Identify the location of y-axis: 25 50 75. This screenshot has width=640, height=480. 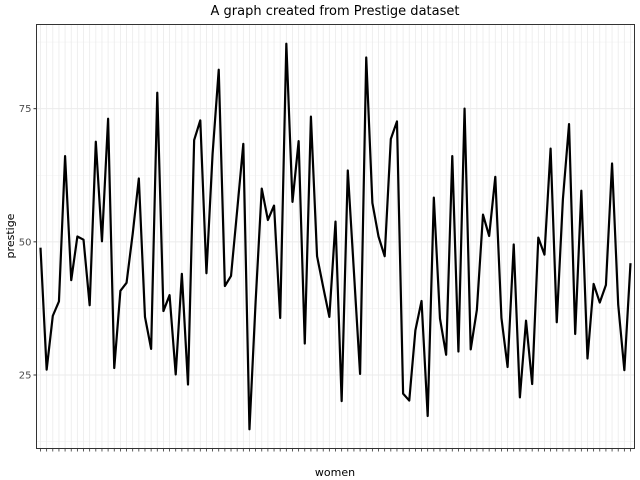
(28, 242).